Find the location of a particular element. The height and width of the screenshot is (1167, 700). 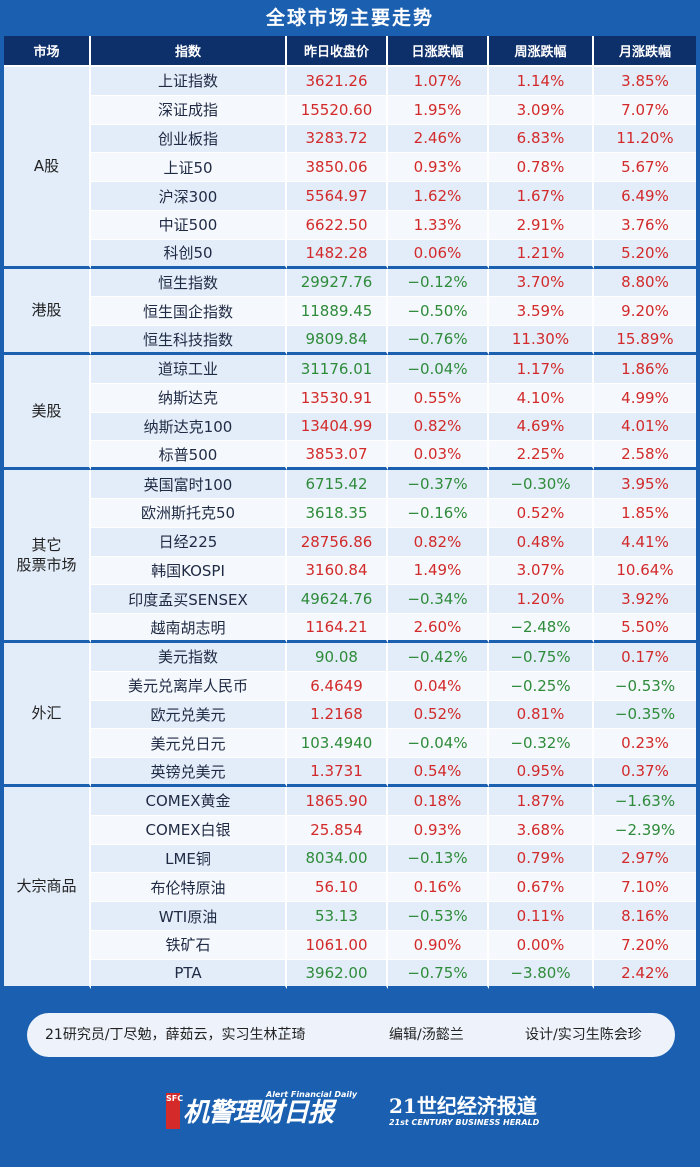

index-name: 恒生科技指数 is located at coordinates (189, 340).